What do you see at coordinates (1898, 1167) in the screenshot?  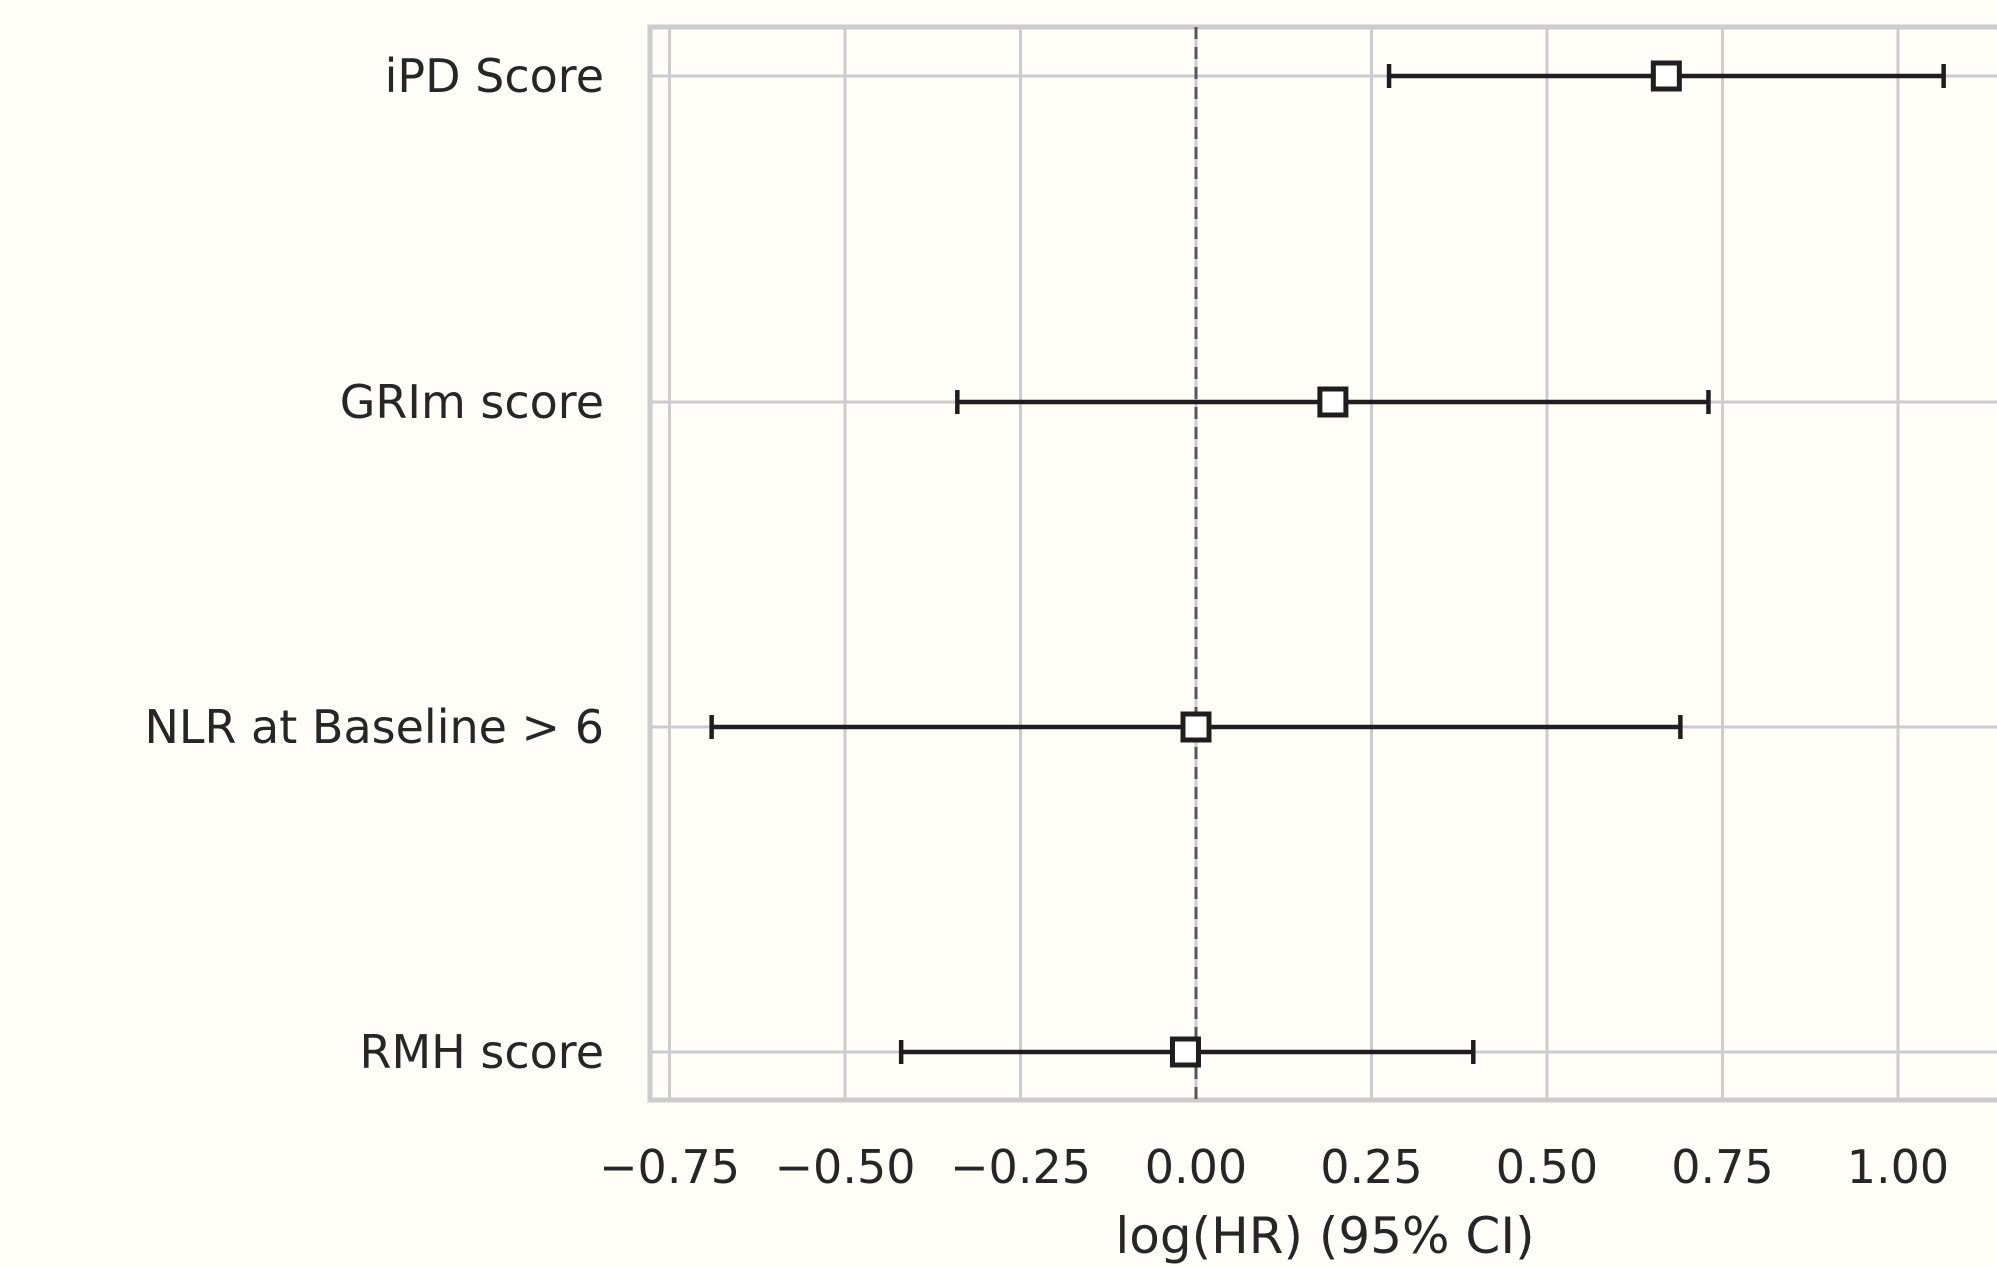 I see `x-tick-label: 1.00` at bounding box center [1898, 1167].